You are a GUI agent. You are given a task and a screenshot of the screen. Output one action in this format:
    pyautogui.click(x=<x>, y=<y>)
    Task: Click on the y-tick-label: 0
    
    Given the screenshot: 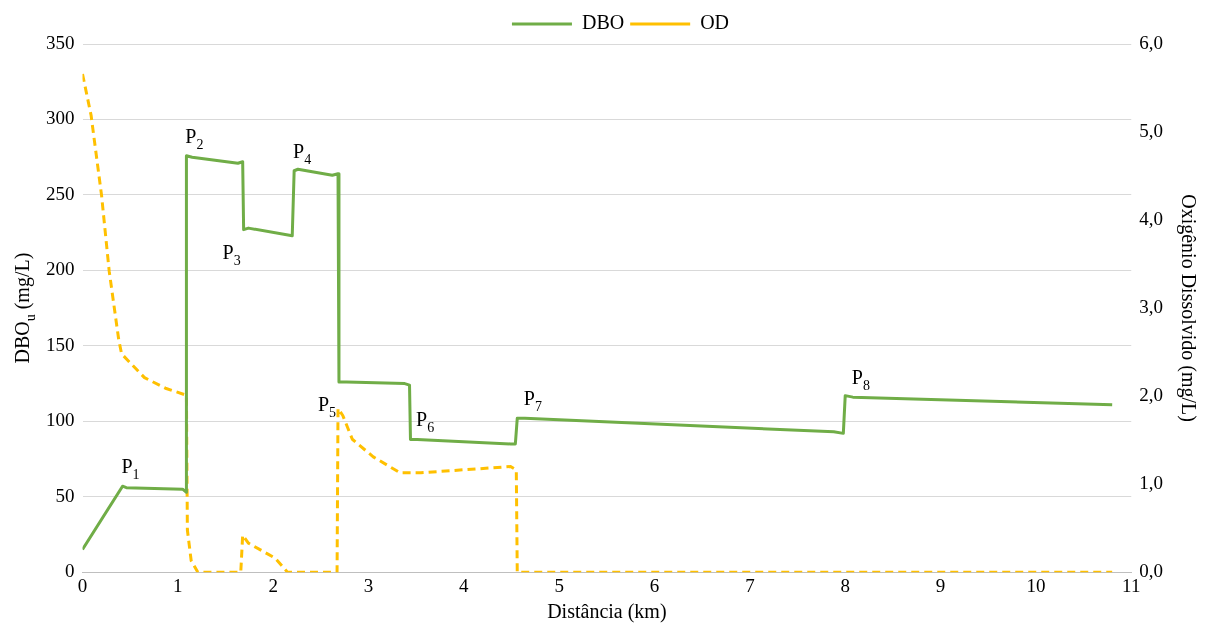 What is the action you would take?
    pyautogui.click(x=70, y=571)
    